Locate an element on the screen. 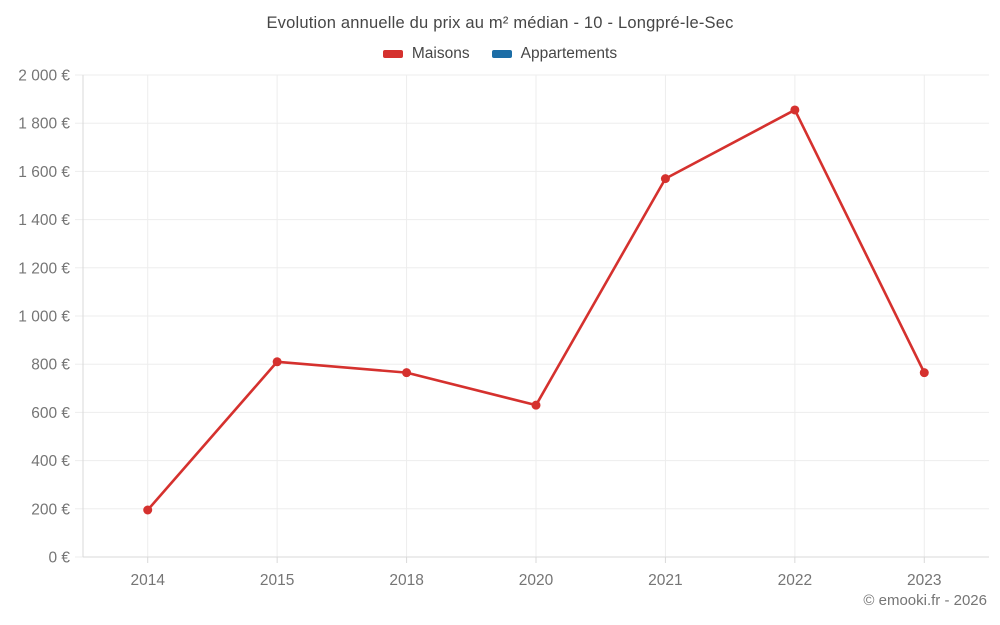  x-axis-tick-label: 2020 is located at coordinates (536, 580).